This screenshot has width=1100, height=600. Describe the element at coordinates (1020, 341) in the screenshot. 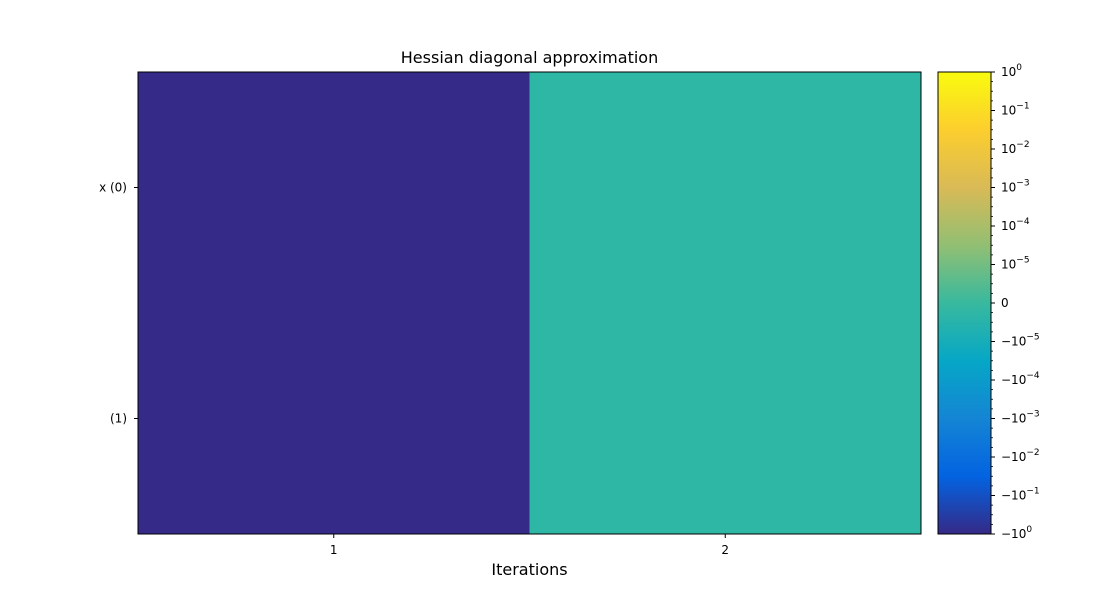

I see `colorbar-tick-label: −10−5` at that location.